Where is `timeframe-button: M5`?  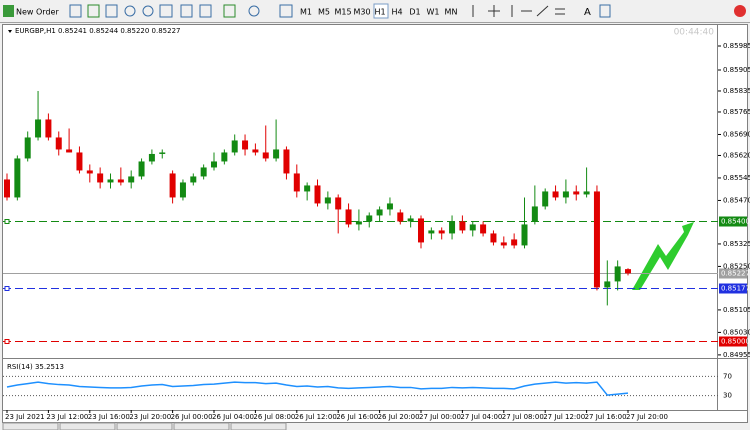 timeframe-button: M5 is located at coordinates (324, 12).